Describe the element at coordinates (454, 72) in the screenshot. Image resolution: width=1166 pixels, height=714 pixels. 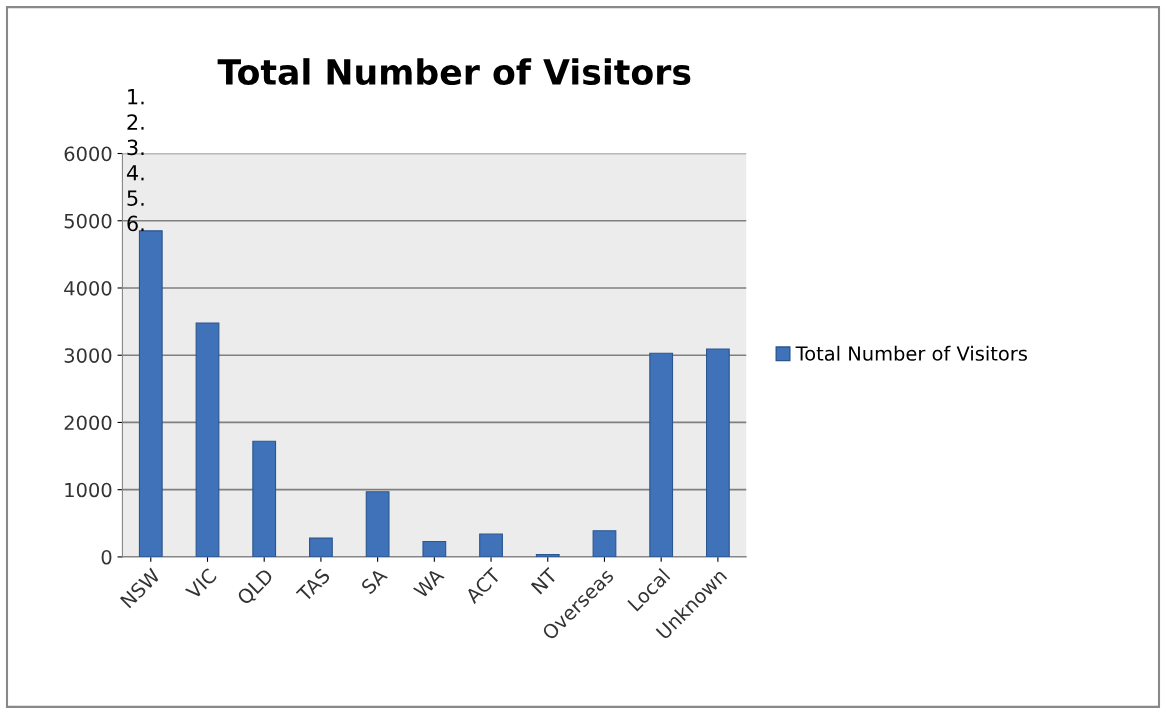
I see `chart-title: Total Number of Visitors` at that location.